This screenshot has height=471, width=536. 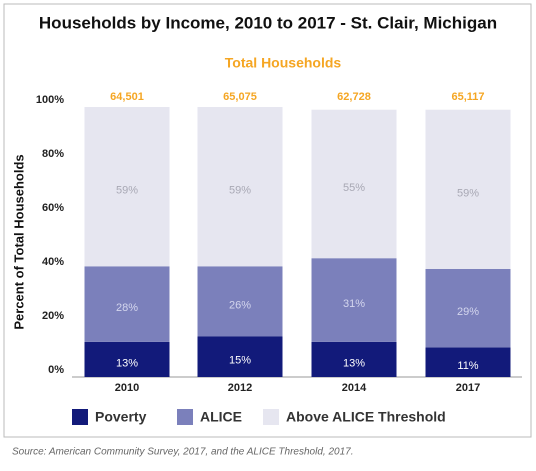 What do you see at coordinates (127, 388) in the screenshot?
I see `x-tick-label: 2010` at bounding box center [127, 388].